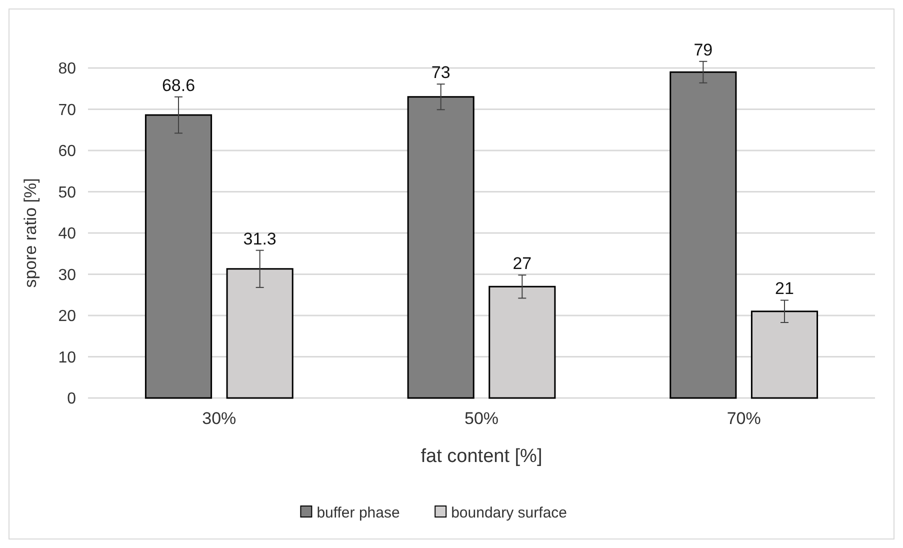 This screenshot has width=903, height=548. I want to click on legend-label: buffer phase, so click(358, 513).